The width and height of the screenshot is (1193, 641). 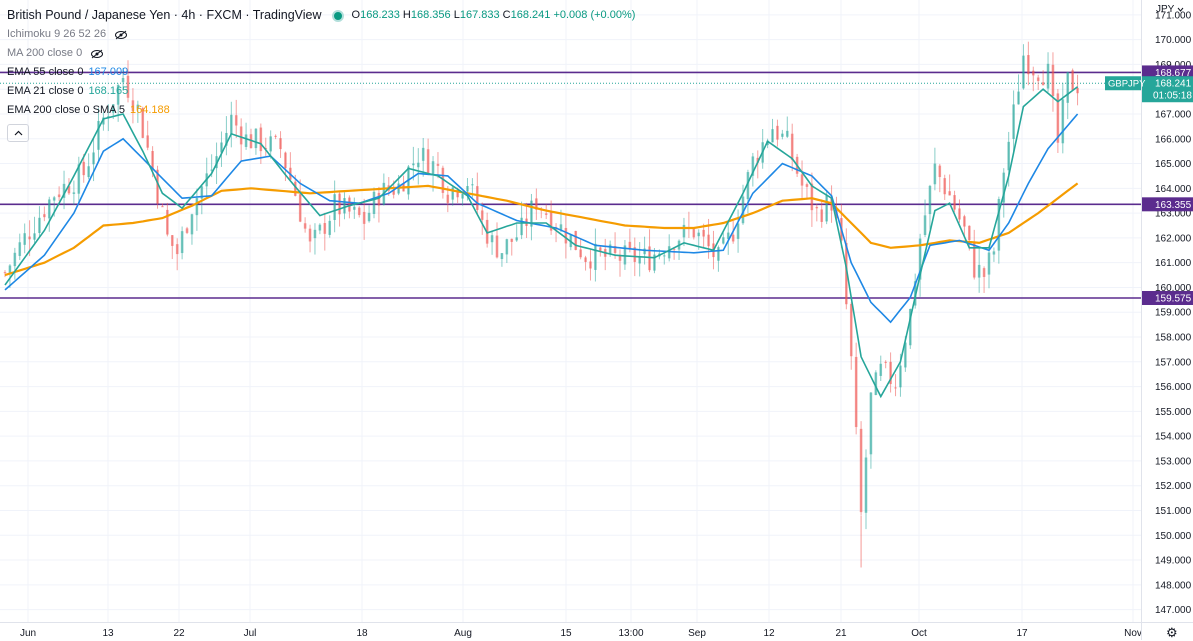 I want to click on currency-dropdown: JPY, so click(x=1170, y=9).